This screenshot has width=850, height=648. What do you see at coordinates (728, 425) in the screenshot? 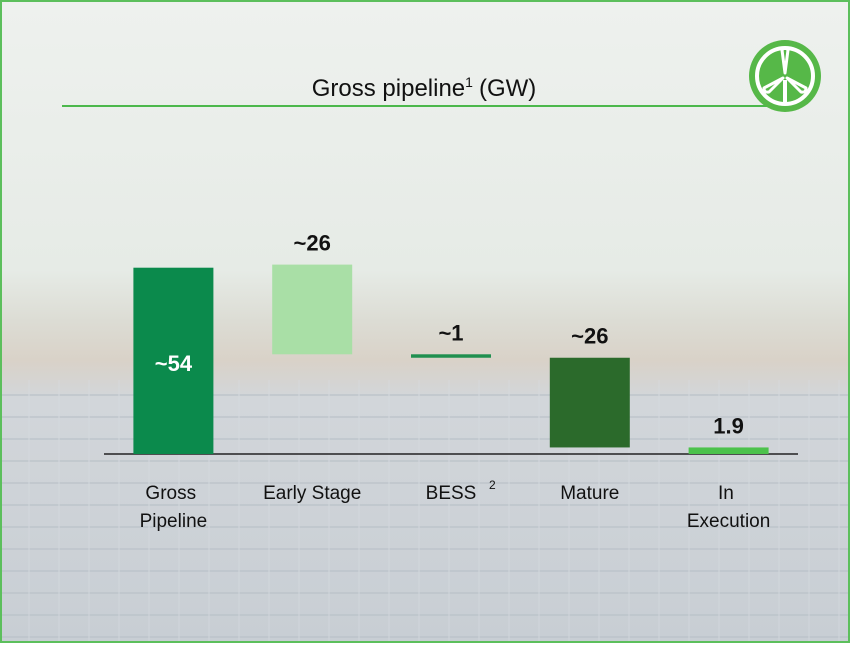
I see `value-label: 1.9` at bounding box center [728, 425].